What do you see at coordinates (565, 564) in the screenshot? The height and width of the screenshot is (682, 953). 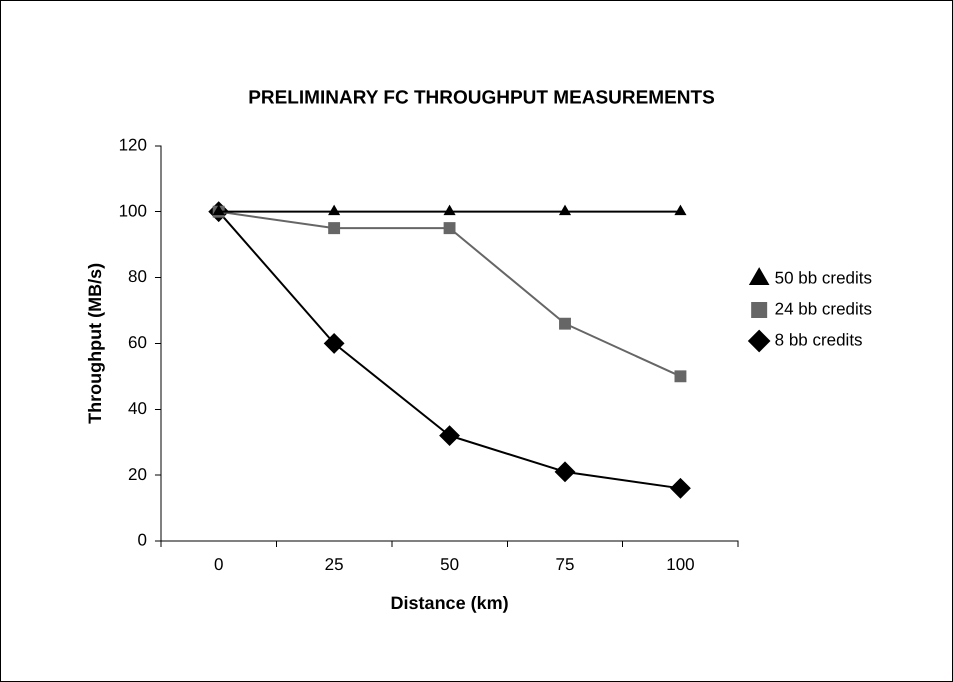 I see `x-tick-label: 75` at bounding box center [565, 564].